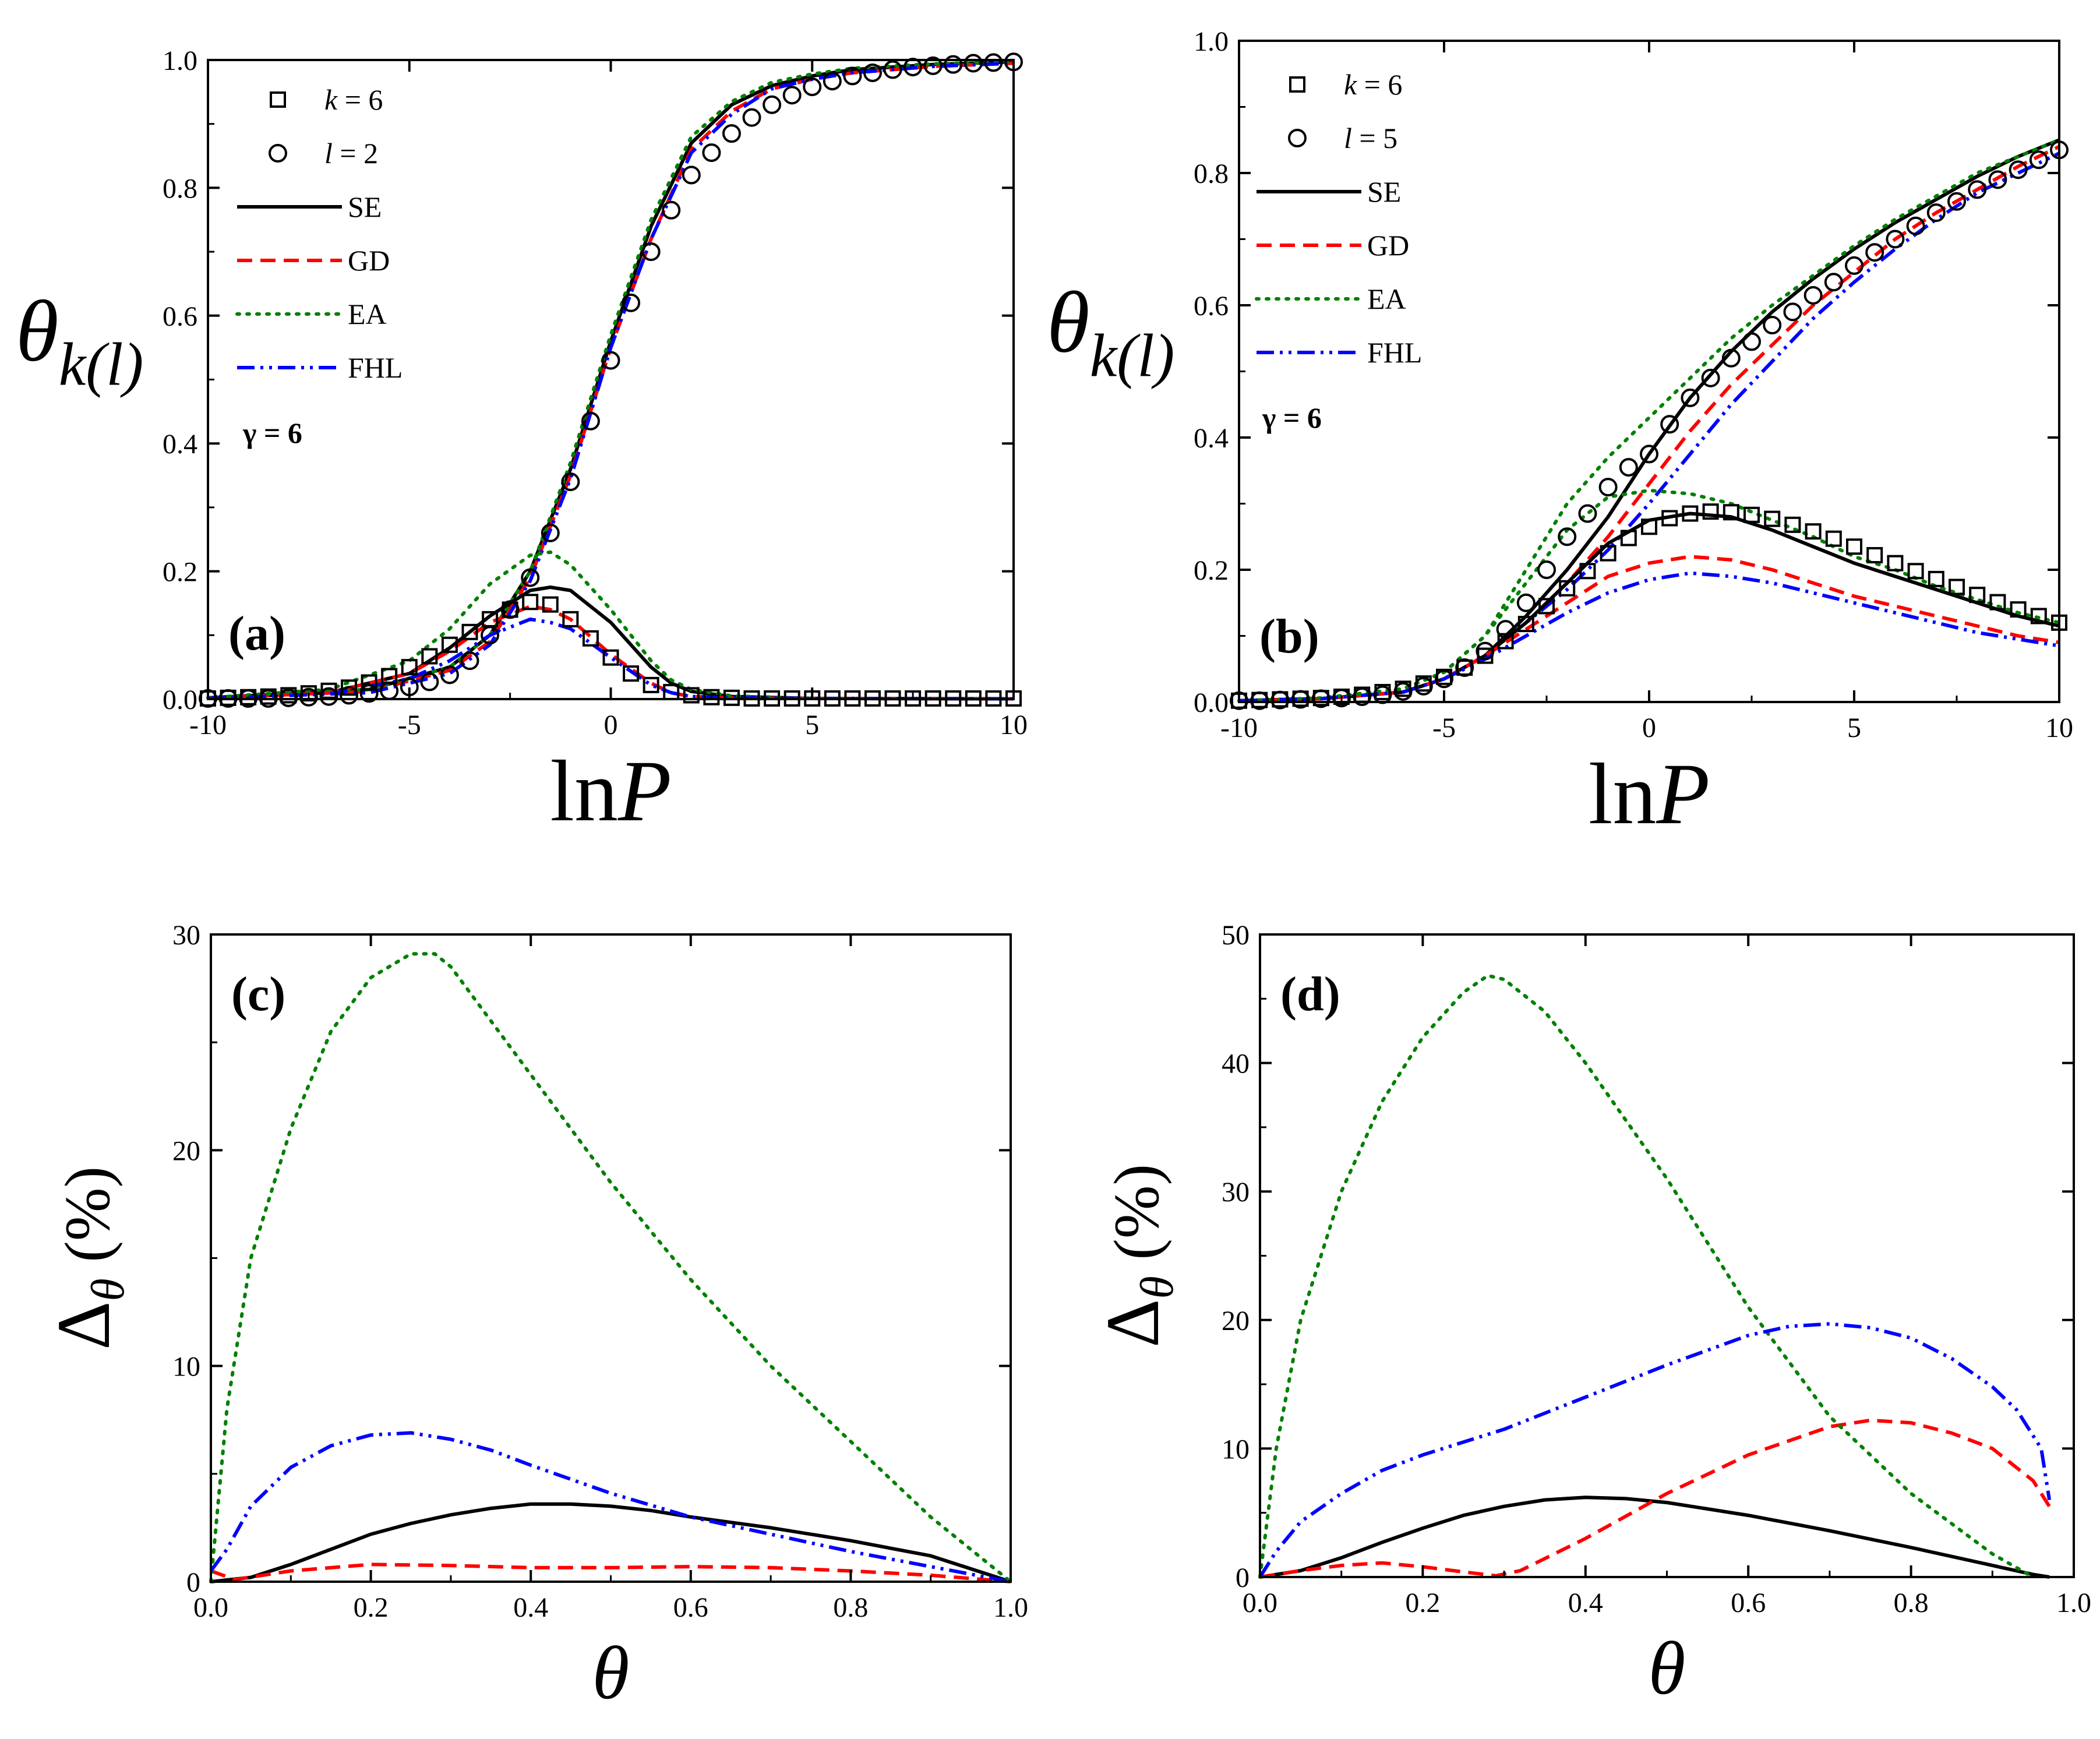 The image size is (2100, 1739). What do you see at coordinates (1854, 727) in the screenshot?
I see `panel-b-xtick-label: 5` at bounding box center [1854, 727].